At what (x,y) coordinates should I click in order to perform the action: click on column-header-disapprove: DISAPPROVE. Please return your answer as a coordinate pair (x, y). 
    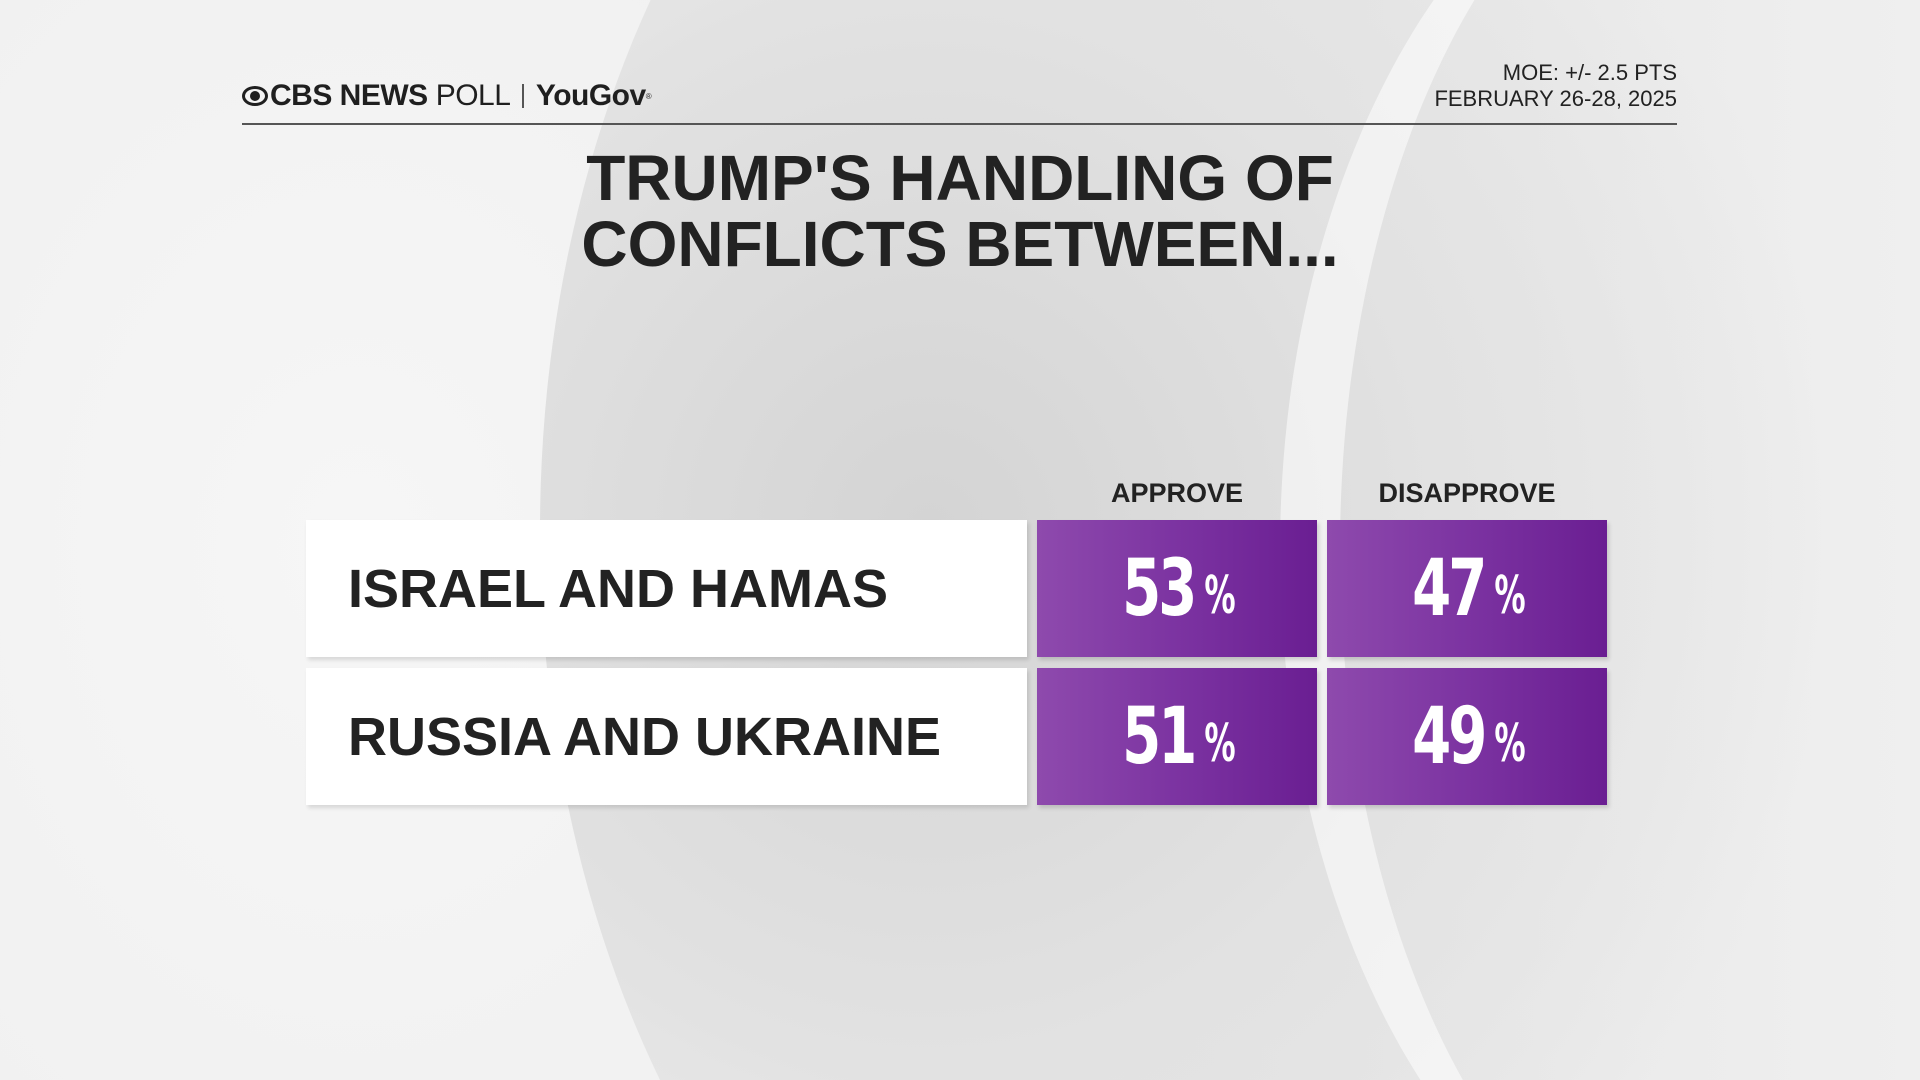
    Looking at the image, I should click on (1467, 493).